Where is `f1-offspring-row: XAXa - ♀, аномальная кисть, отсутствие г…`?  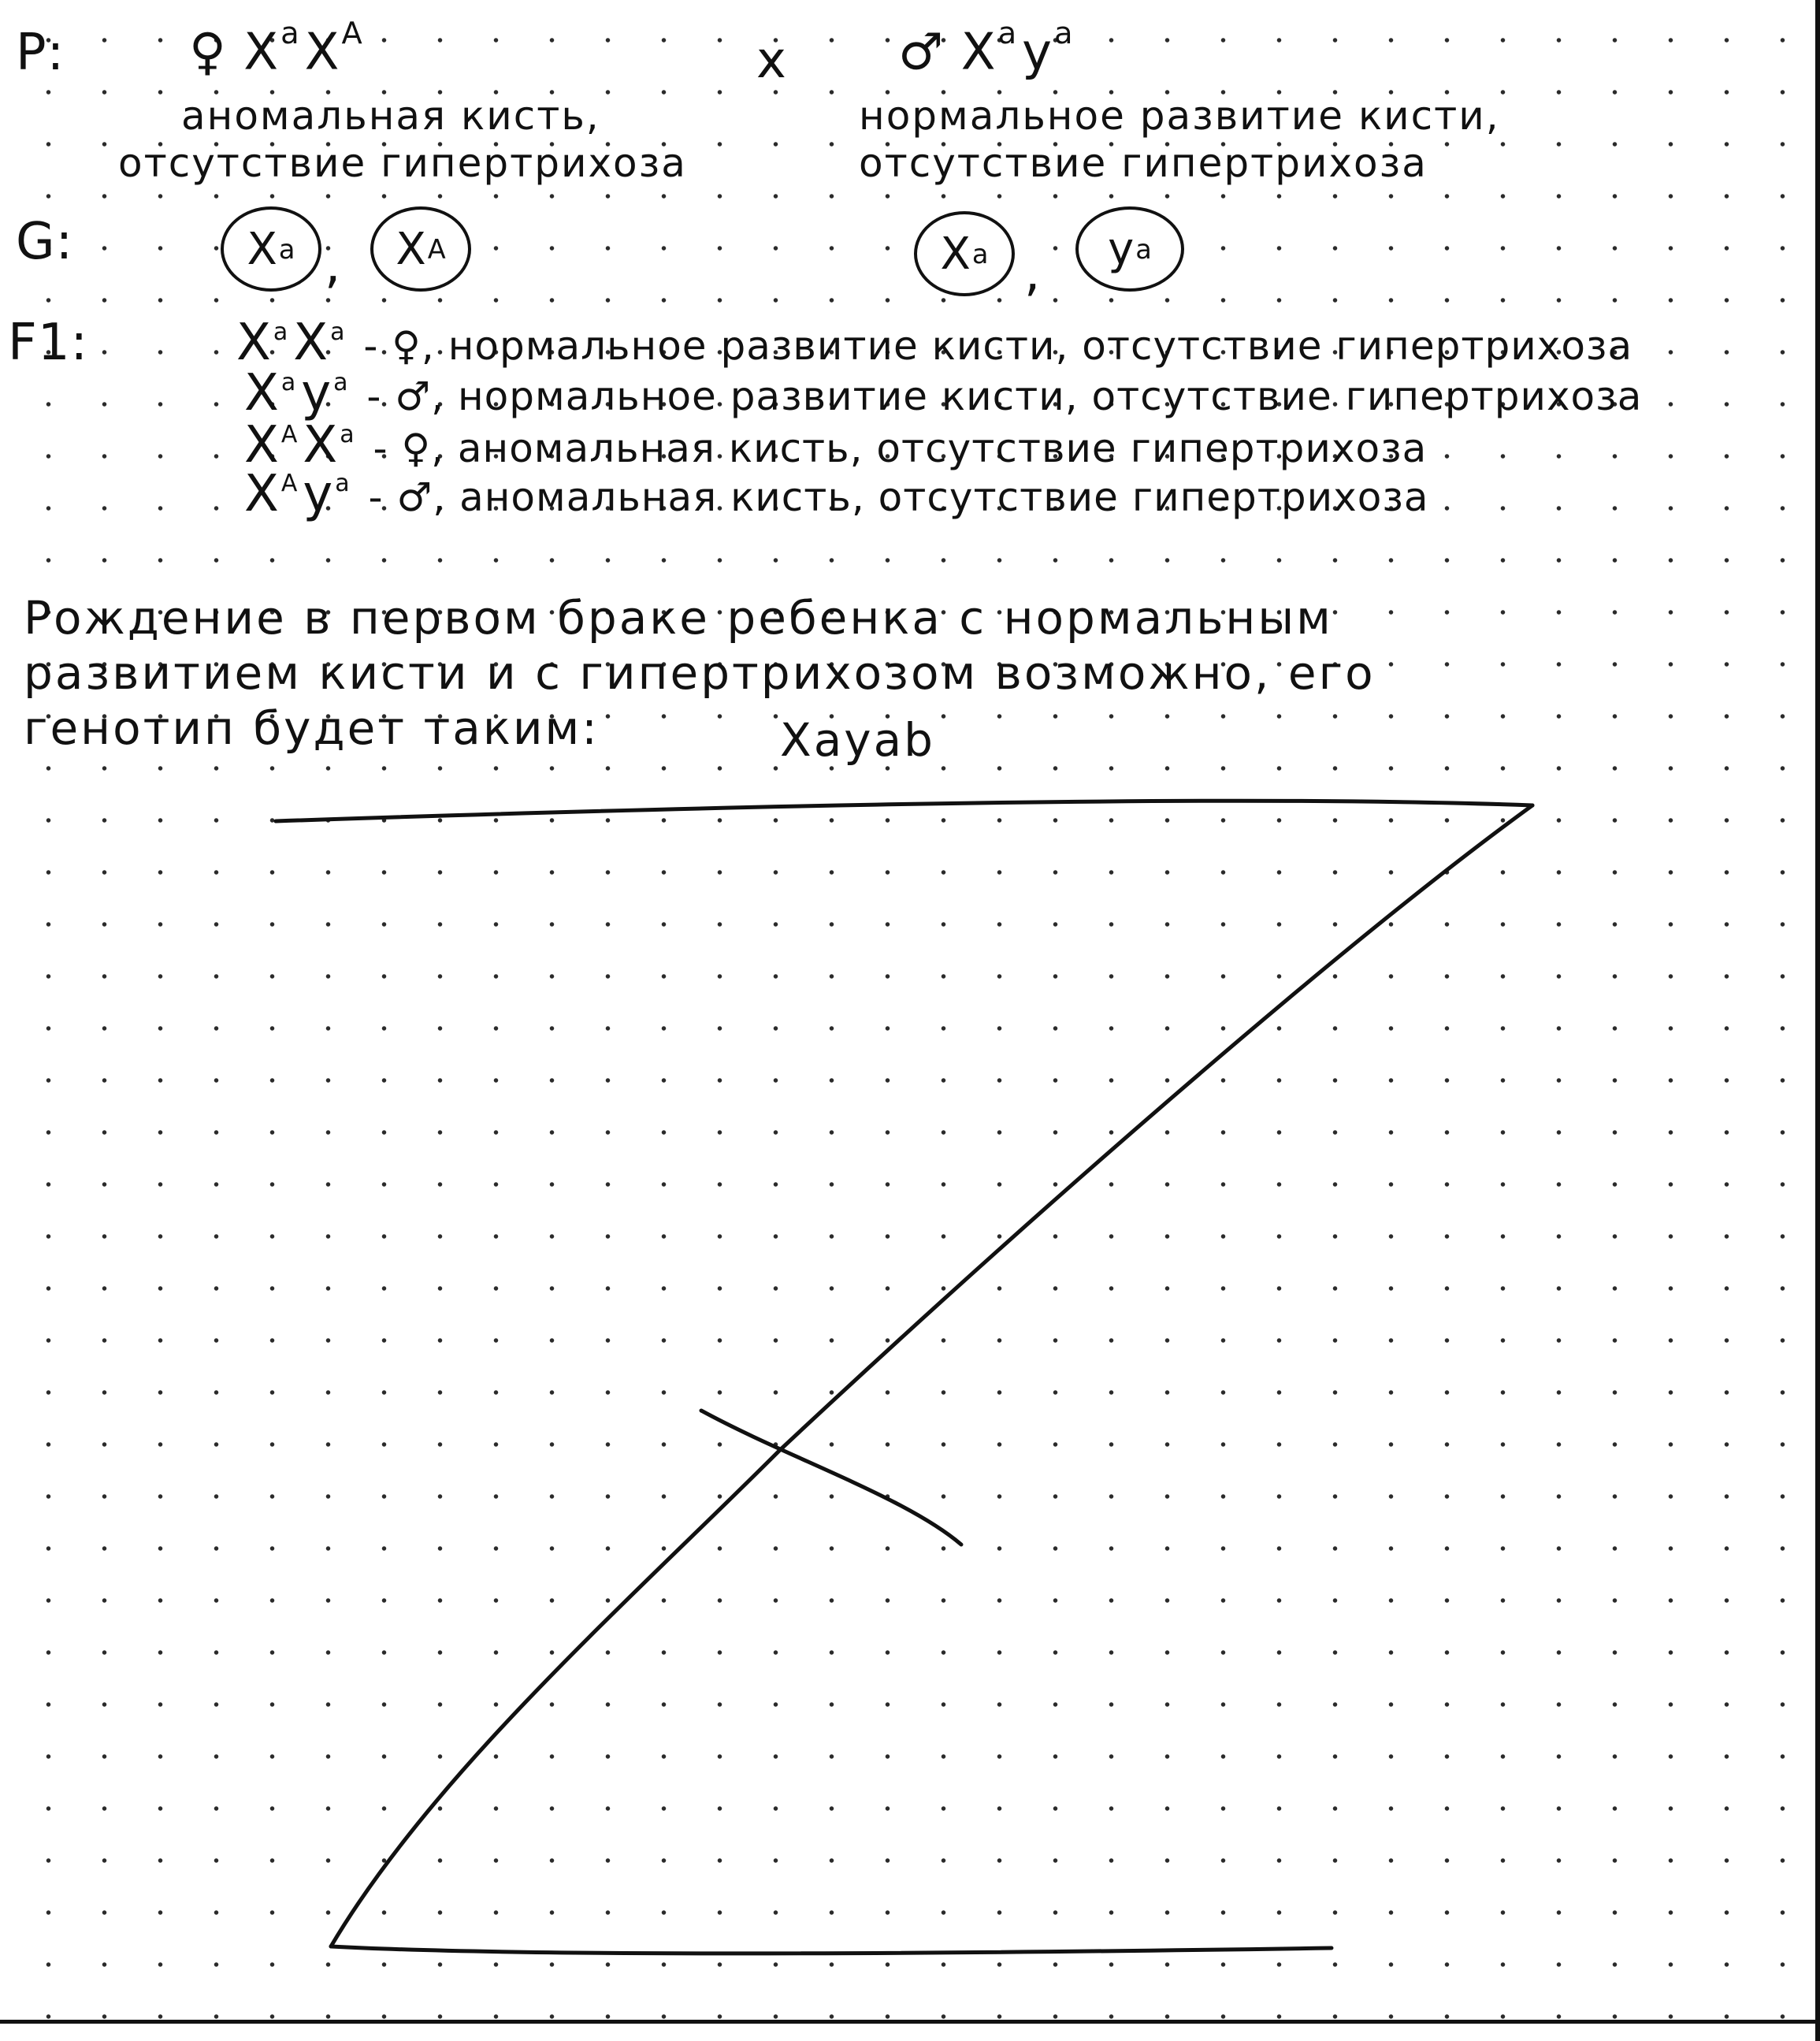
f1-offspring-row: XAXa - ♀, аномальная кисть, отсутствие г… is located at coordinates (836, 445).